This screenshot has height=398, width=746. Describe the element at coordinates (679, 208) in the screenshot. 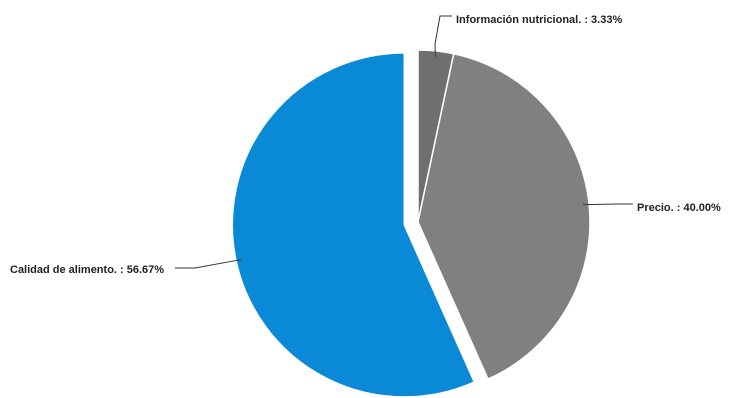

I see `slice-label-precio: Precio. : 40.00%` at that location.